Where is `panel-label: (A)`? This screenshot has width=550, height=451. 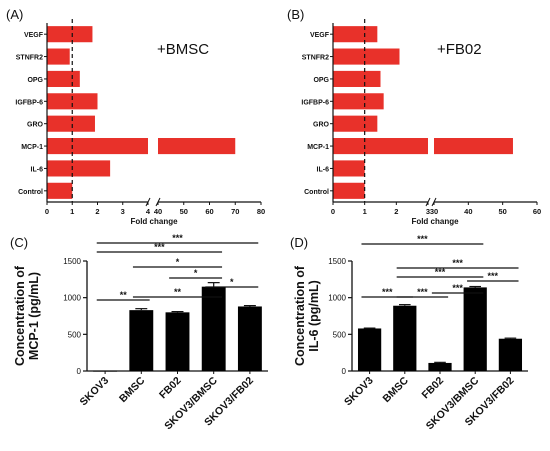 panel-label: (A) is located at coordinates (14, 14).